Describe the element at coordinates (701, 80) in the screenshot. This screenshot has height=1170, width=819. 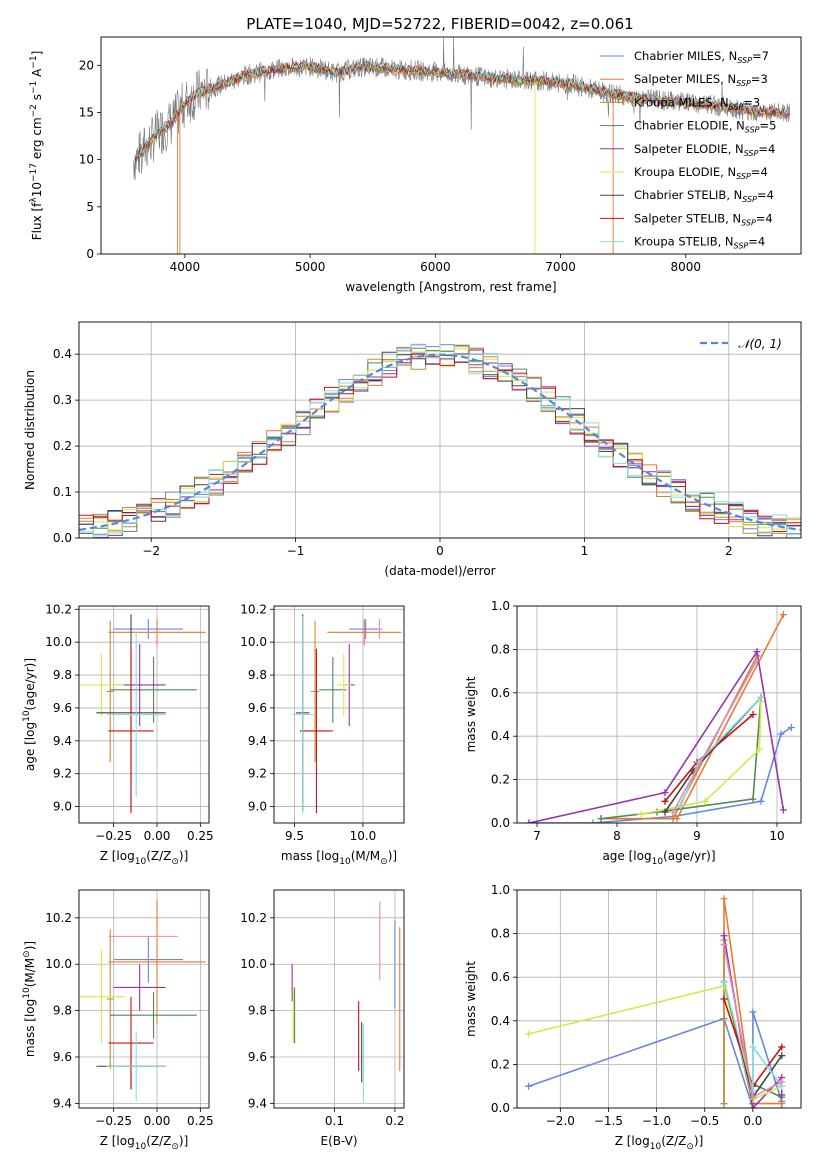
I see `legend-entry: Salpeter MILES, NSSP=3` at that location.